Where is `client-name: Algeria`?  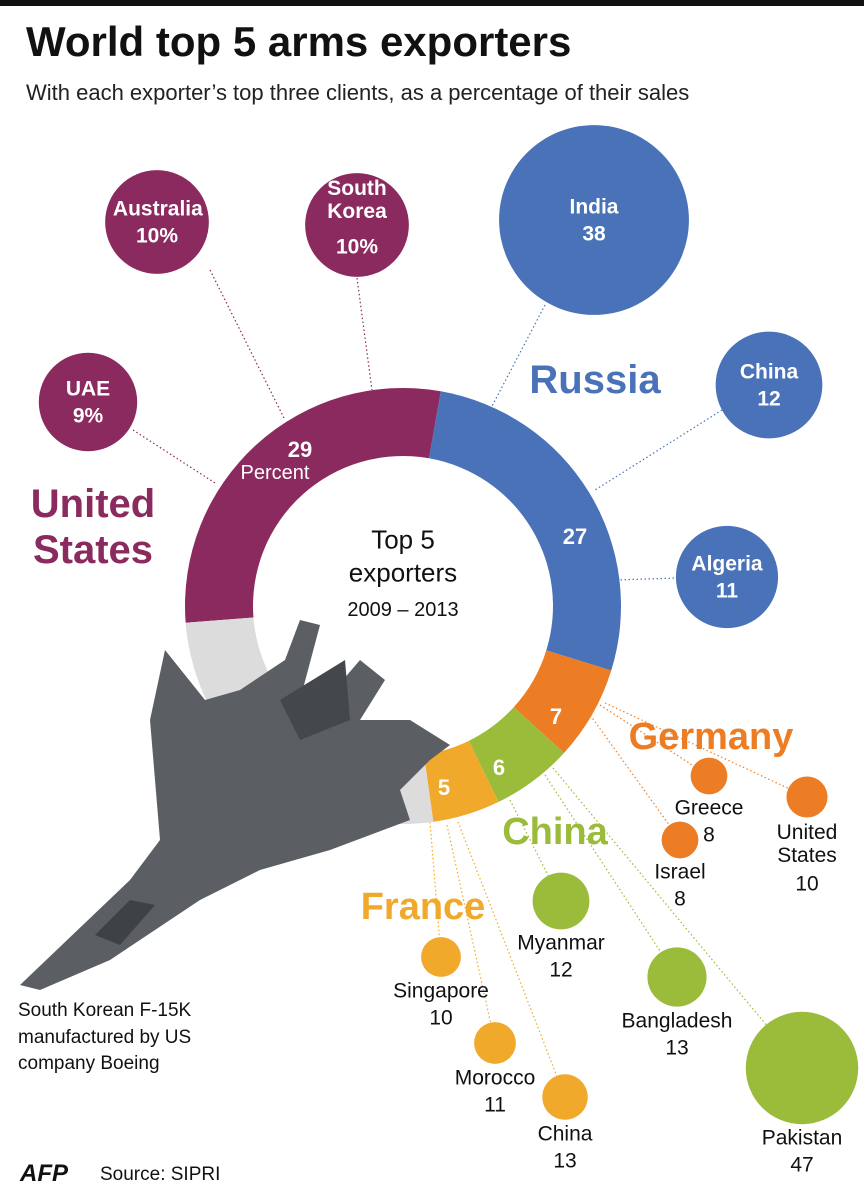 client-name: Algeria is located at coordinates (727, 564).